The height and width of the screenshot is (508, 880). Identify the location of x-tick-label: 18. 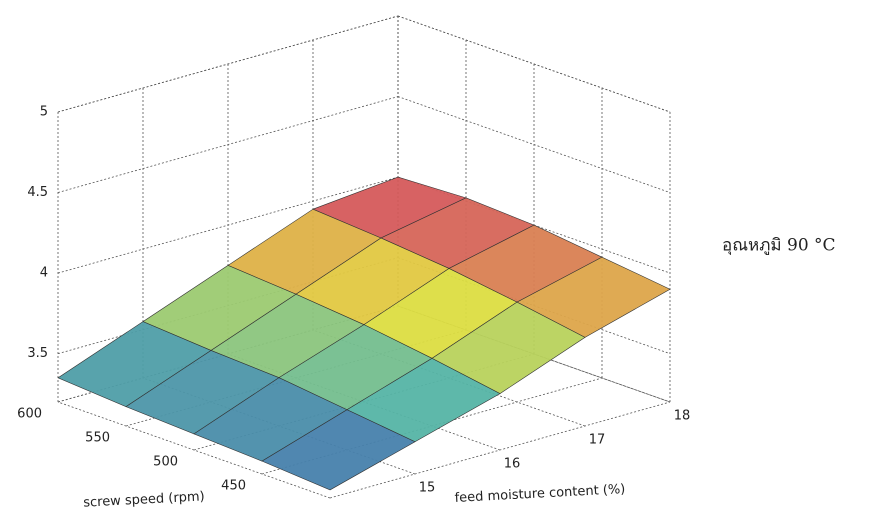
(682, 416).